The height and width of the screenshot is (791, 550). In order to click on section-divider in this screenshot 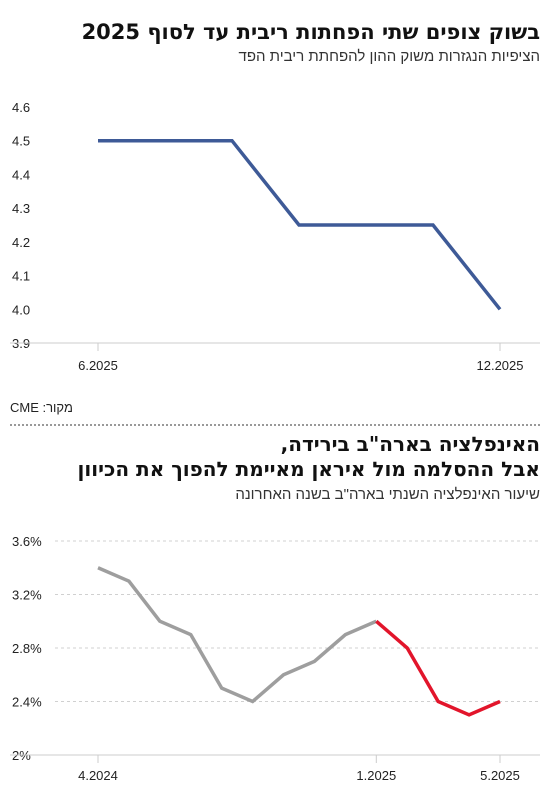, I will do `click(275, 425)`.